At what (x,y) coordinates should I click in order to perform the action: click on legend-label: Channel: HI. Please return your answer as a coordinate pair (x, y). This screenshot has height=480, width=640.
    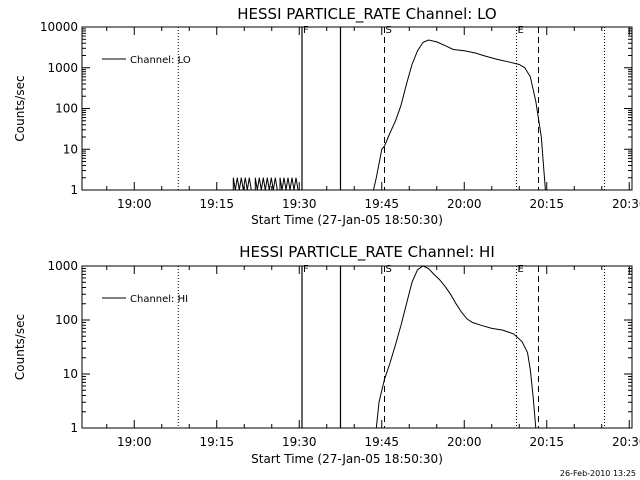
    Looking at the image, I should click on (159, 299).